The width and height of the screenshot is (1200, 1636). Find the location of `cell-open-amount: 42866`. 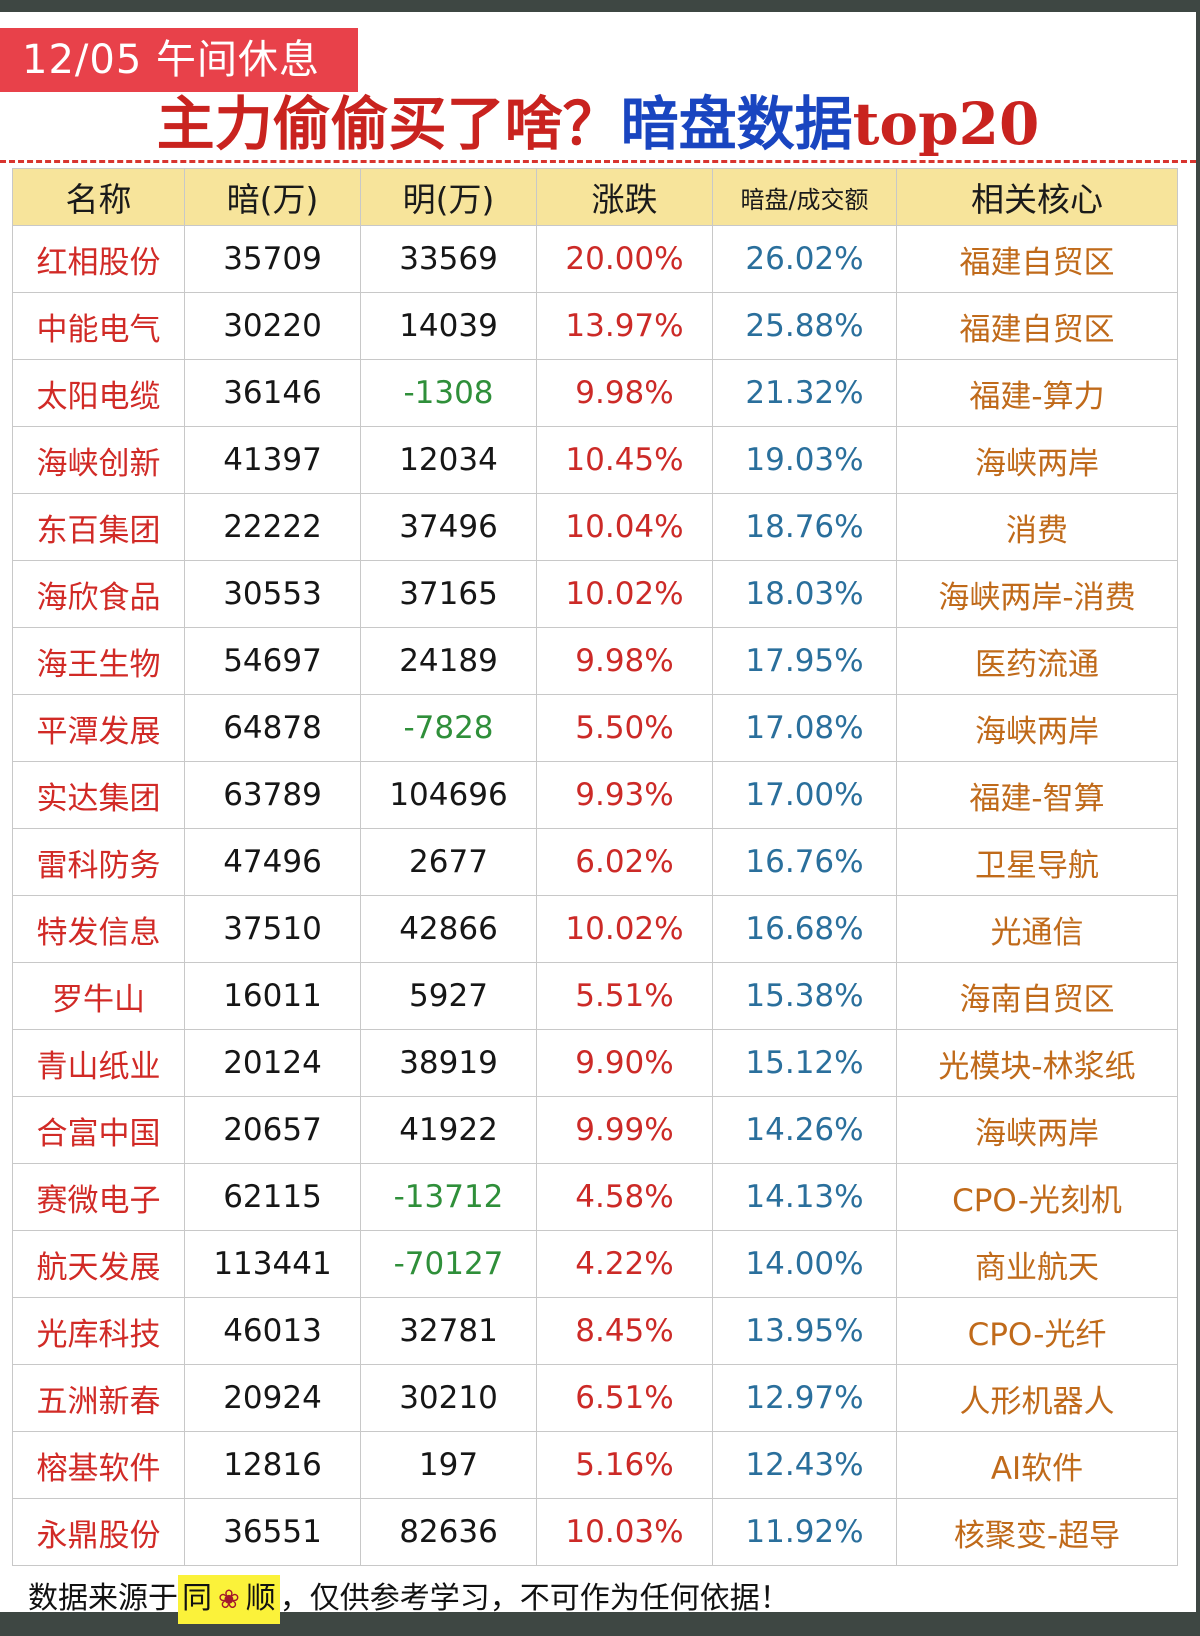

cell-open-amount: 42866 is located at coordinates (448, 929).